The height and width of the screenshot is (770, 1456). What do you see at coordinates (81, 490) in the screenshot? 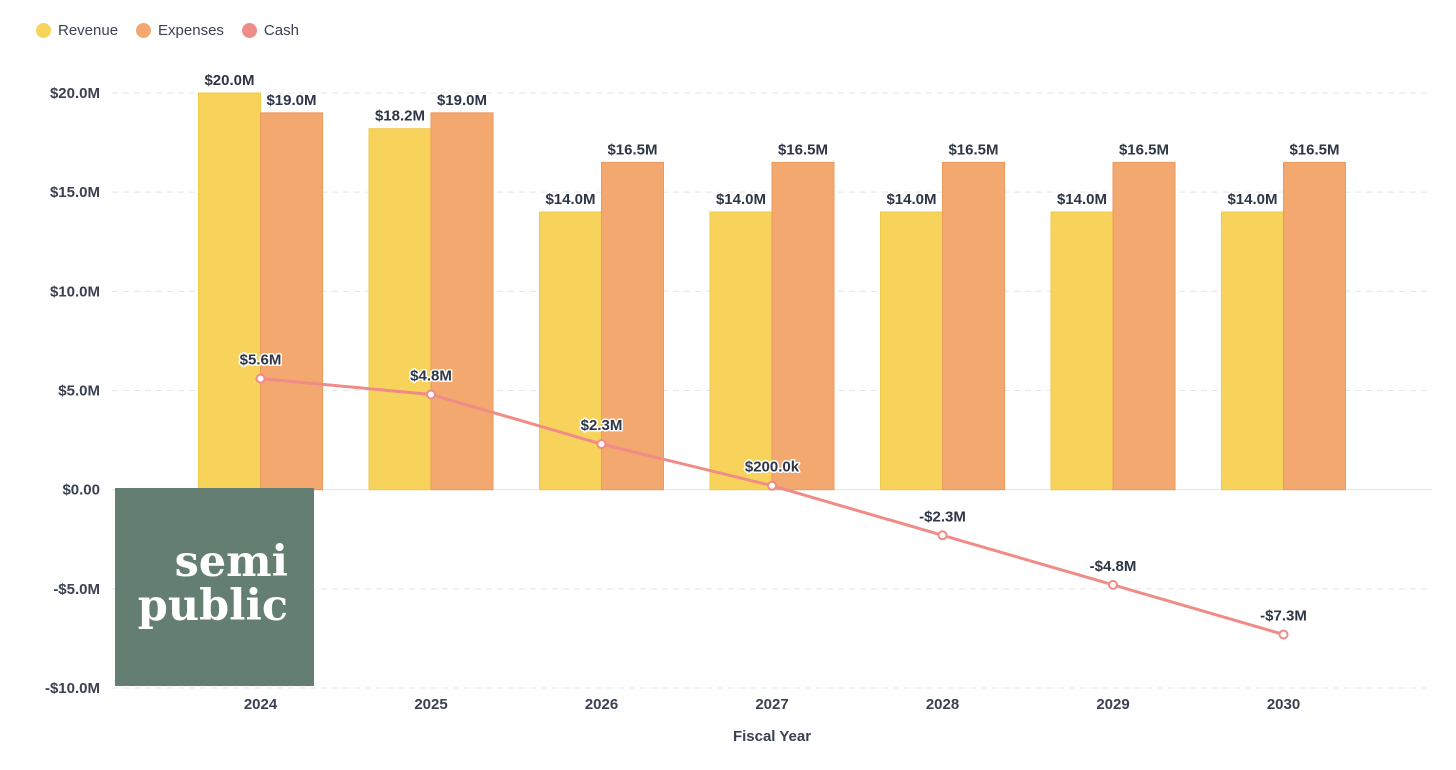
I see `y-tick-label: $0.00` at bounding box center [81, 490].